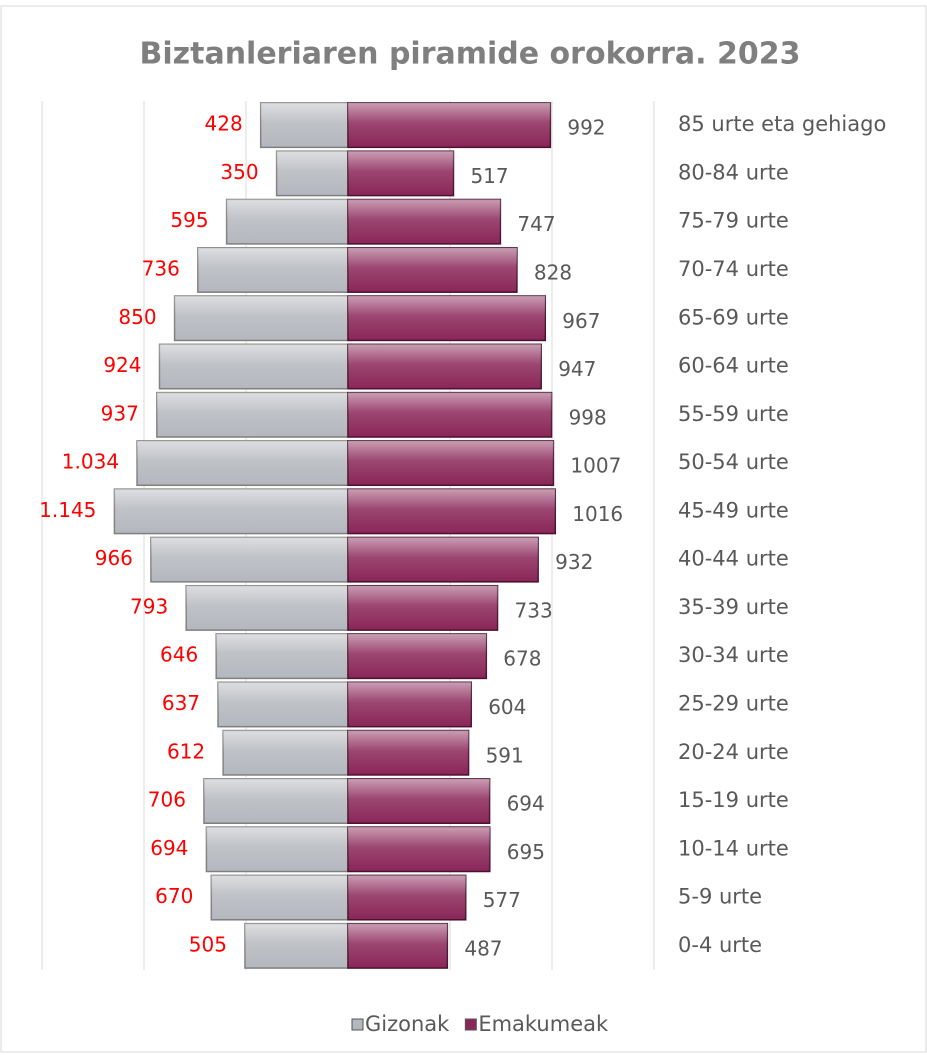  What do you see at coordinates (733, 510) in the screenshot?
I see `y-tick-label: 45-49 urte` at bounding box center [733, 510].